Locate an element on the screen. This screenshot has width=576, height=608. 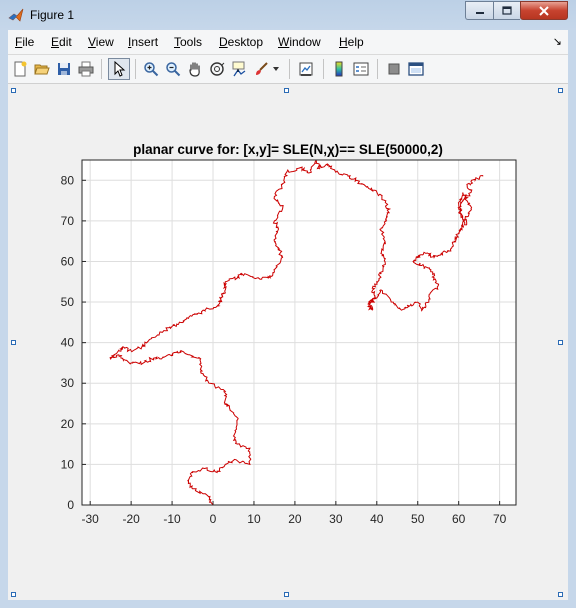
insert-colorbar-button is located at coordinates (339, 69).